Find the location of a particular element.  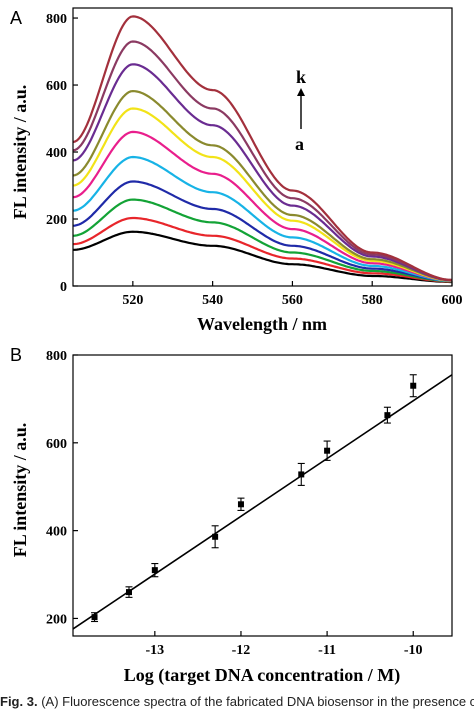

annotation-arrow-head is located at coordinates (301, 92).